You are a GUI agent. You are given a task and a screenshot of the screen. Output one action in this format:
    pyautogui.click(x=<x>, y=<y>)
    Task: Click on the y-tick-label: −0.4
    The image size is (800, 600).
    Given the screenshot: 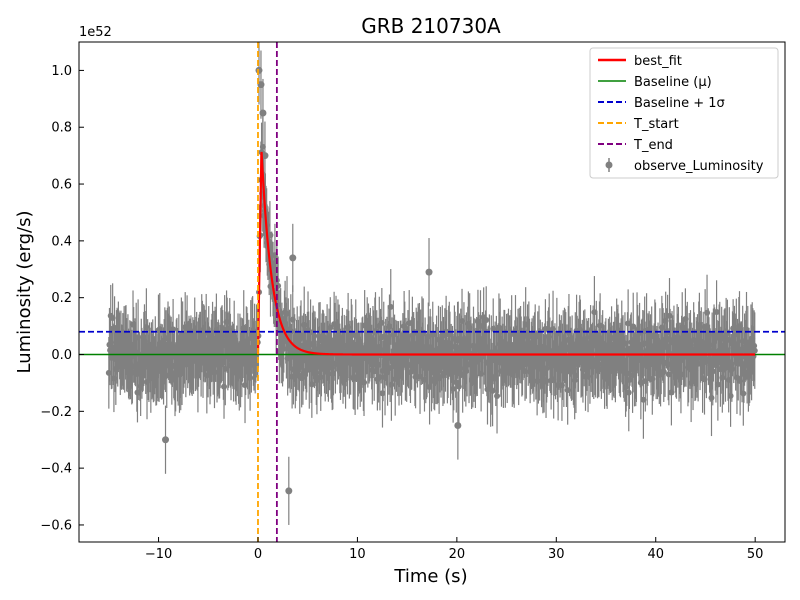 What is the action you would take?
    pyautogui.click(x=56, y=469)
    